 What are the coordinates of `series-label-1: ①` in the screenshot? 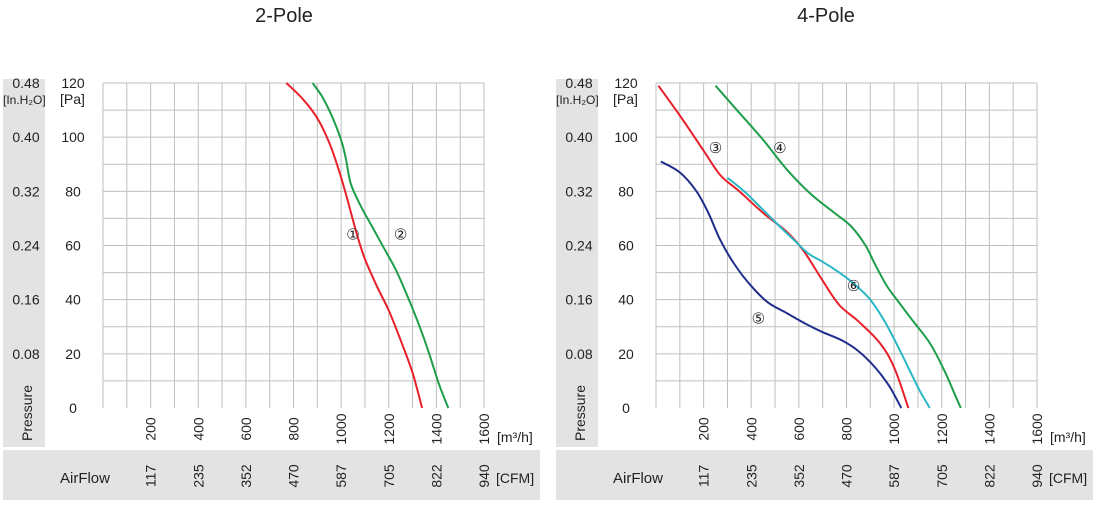 It's located at (352, 235).